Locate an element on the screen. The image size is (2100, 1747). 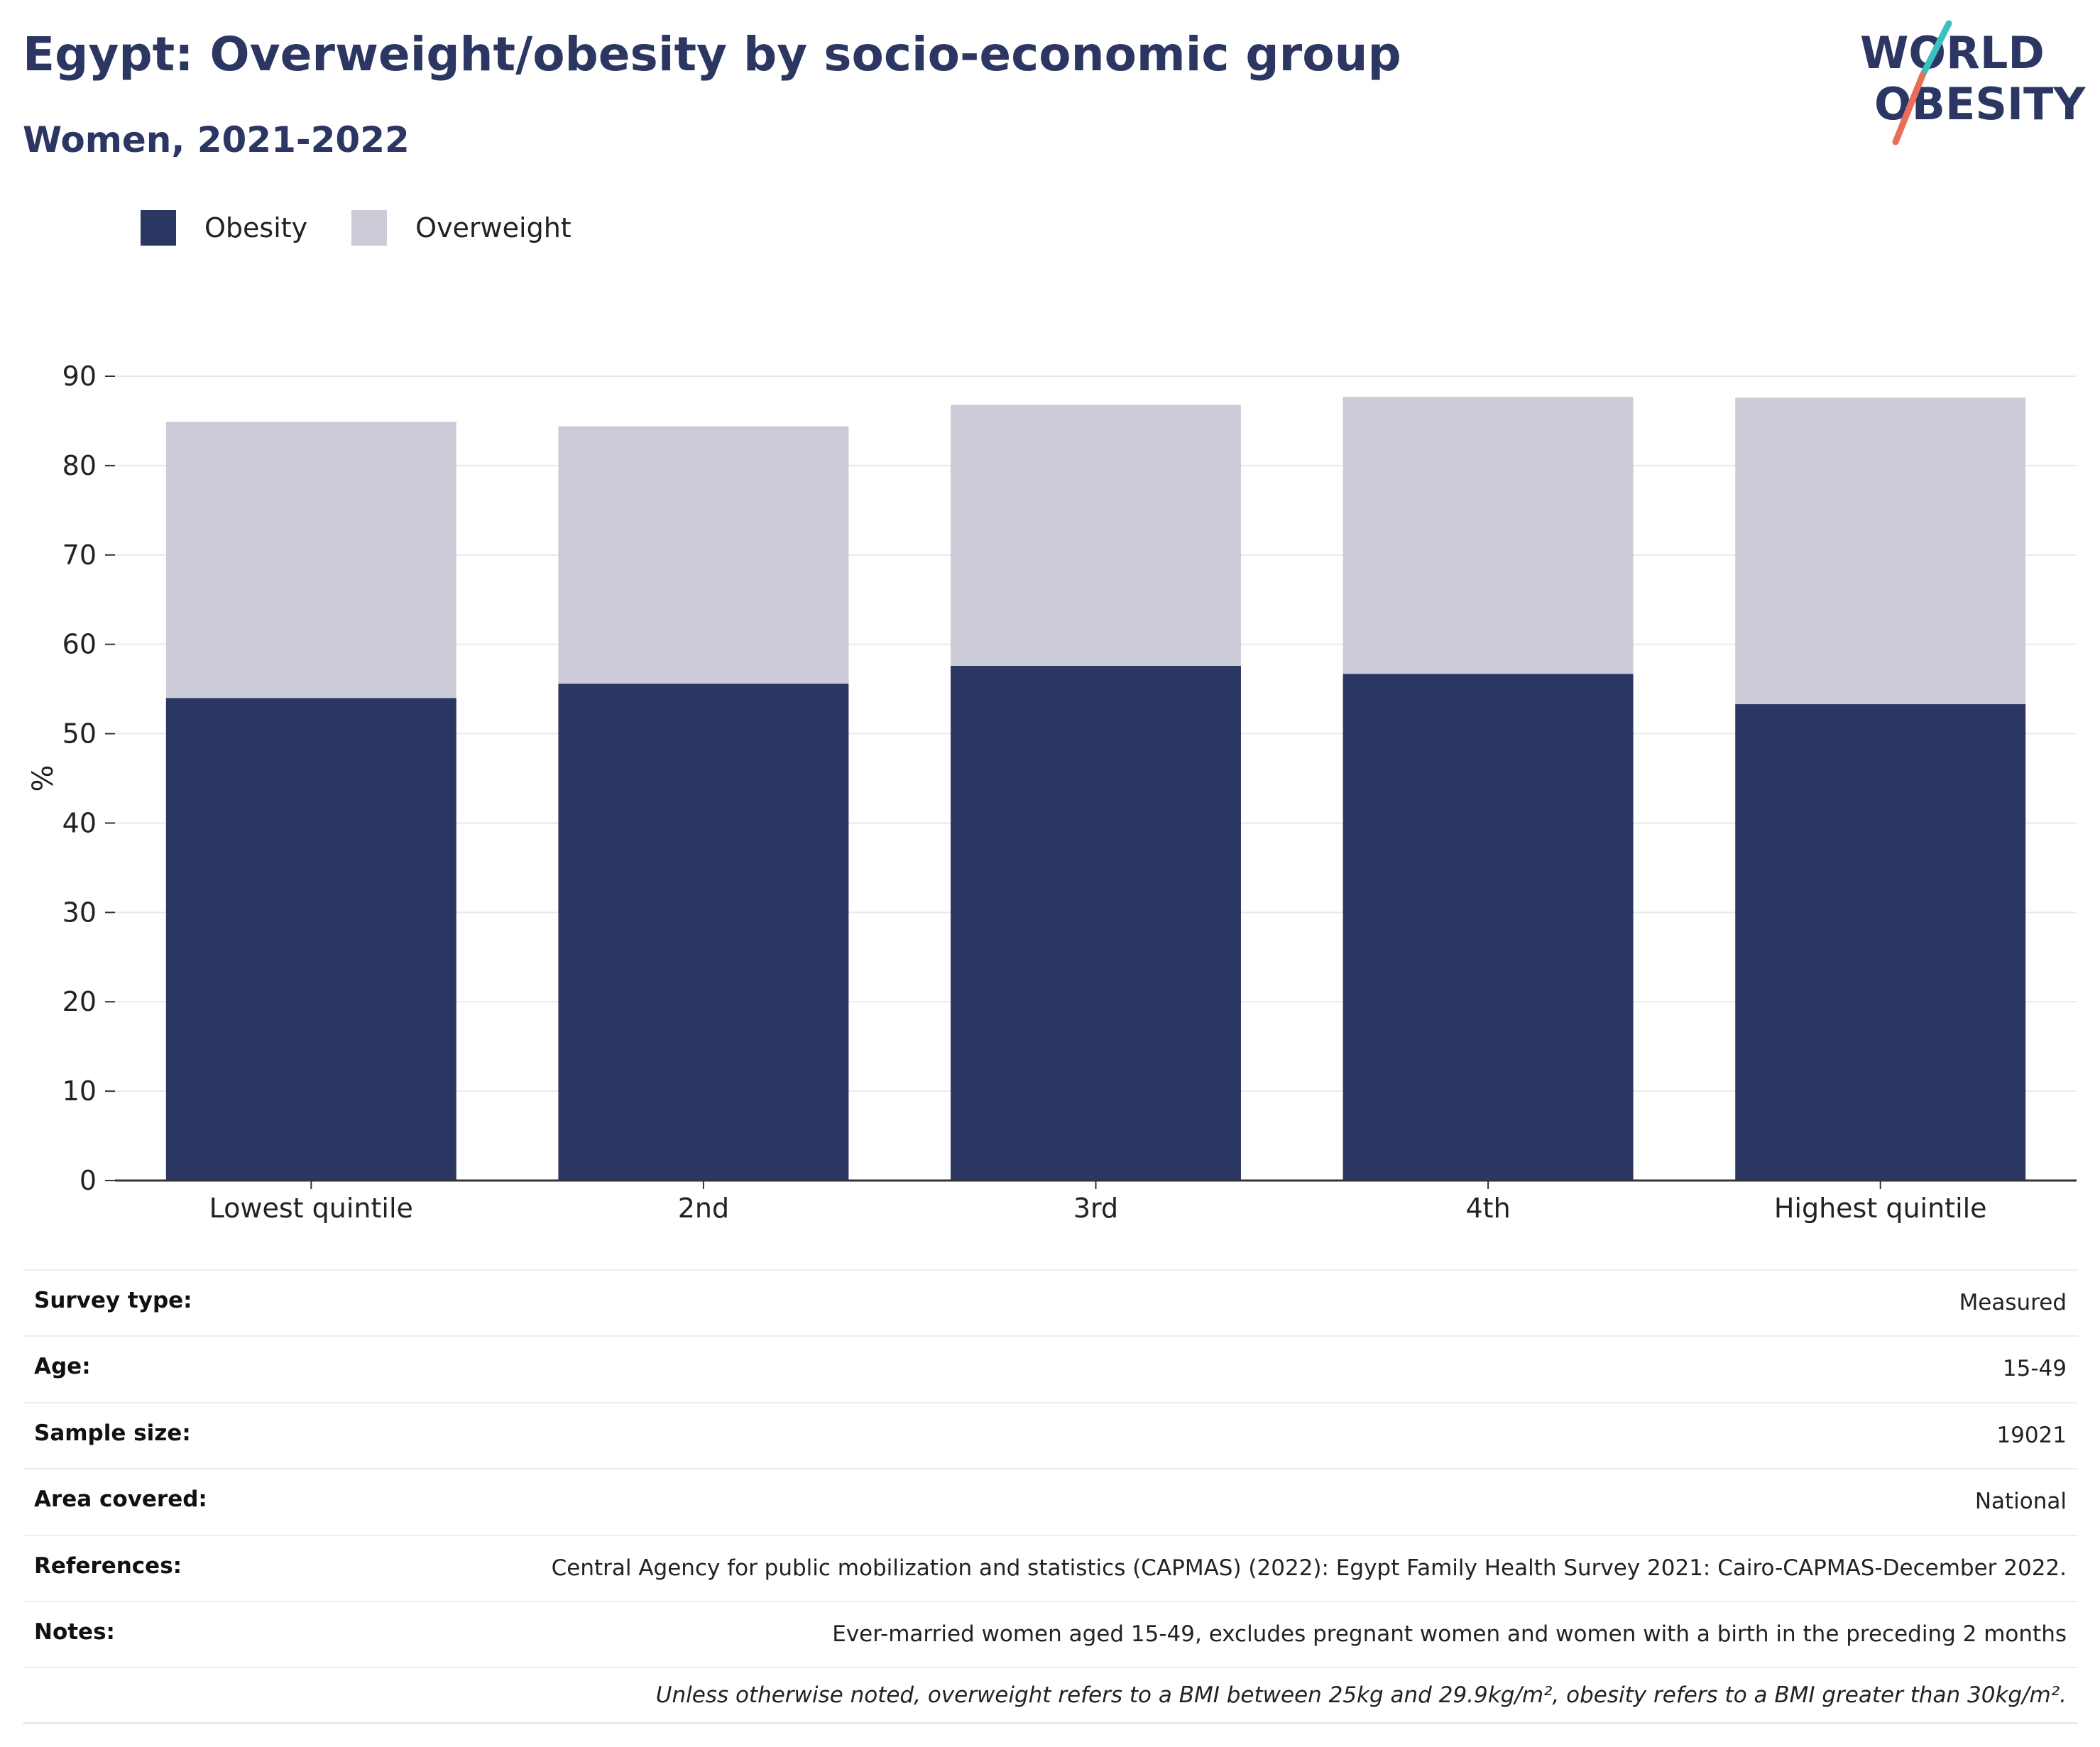
meta-row: Area covered: National is located at coordinates (1050, 1502).